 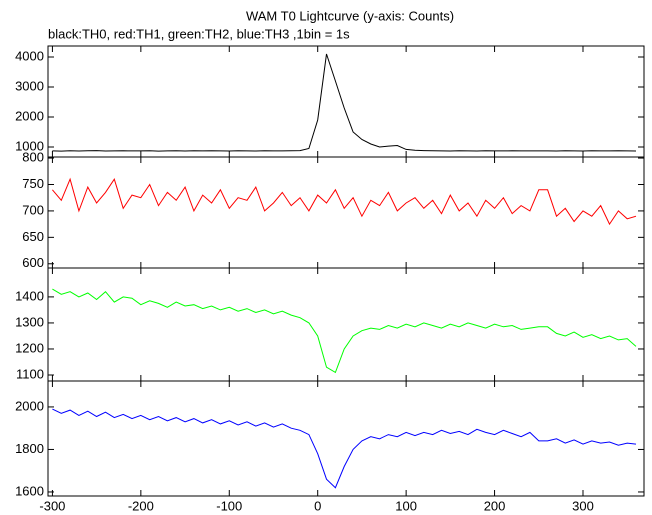 I want to click on y-tick-label: 1800, so click(x=29, y=448).